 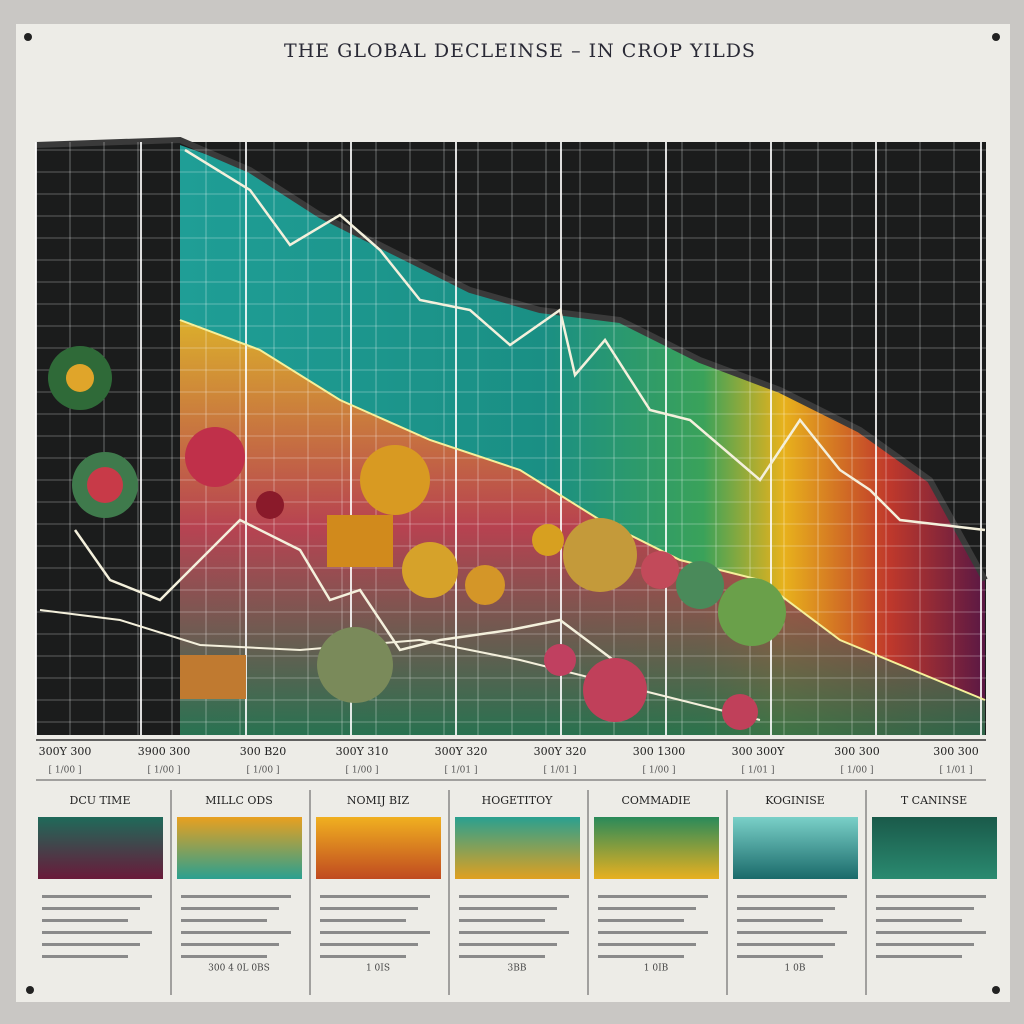 I want to click on panel-footer: 1 0IS, so click(x=378, y=969).